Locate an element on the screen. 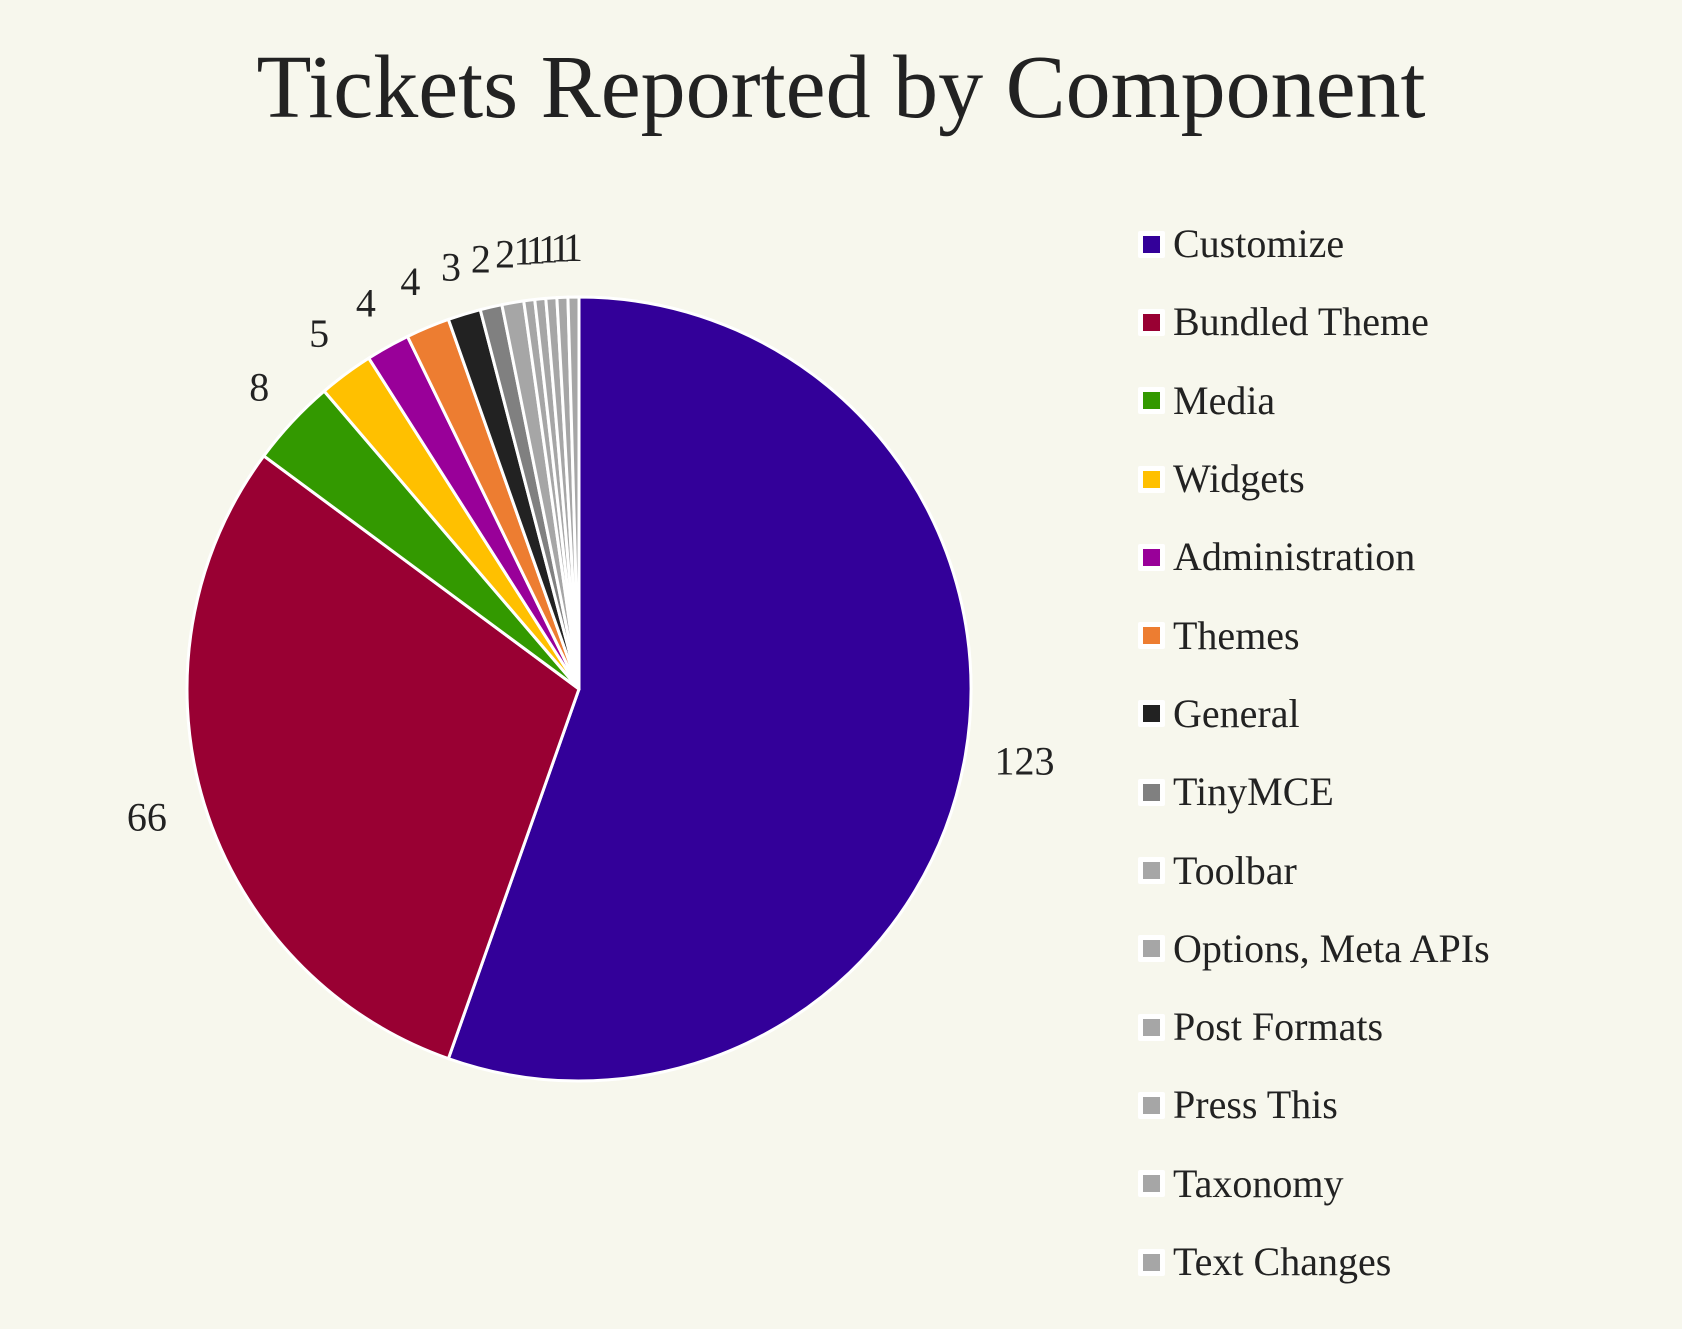 Image resolution: width=1682 pixels, height=1329 pixels. data-label: 3 is located at coordinates (451, 266).